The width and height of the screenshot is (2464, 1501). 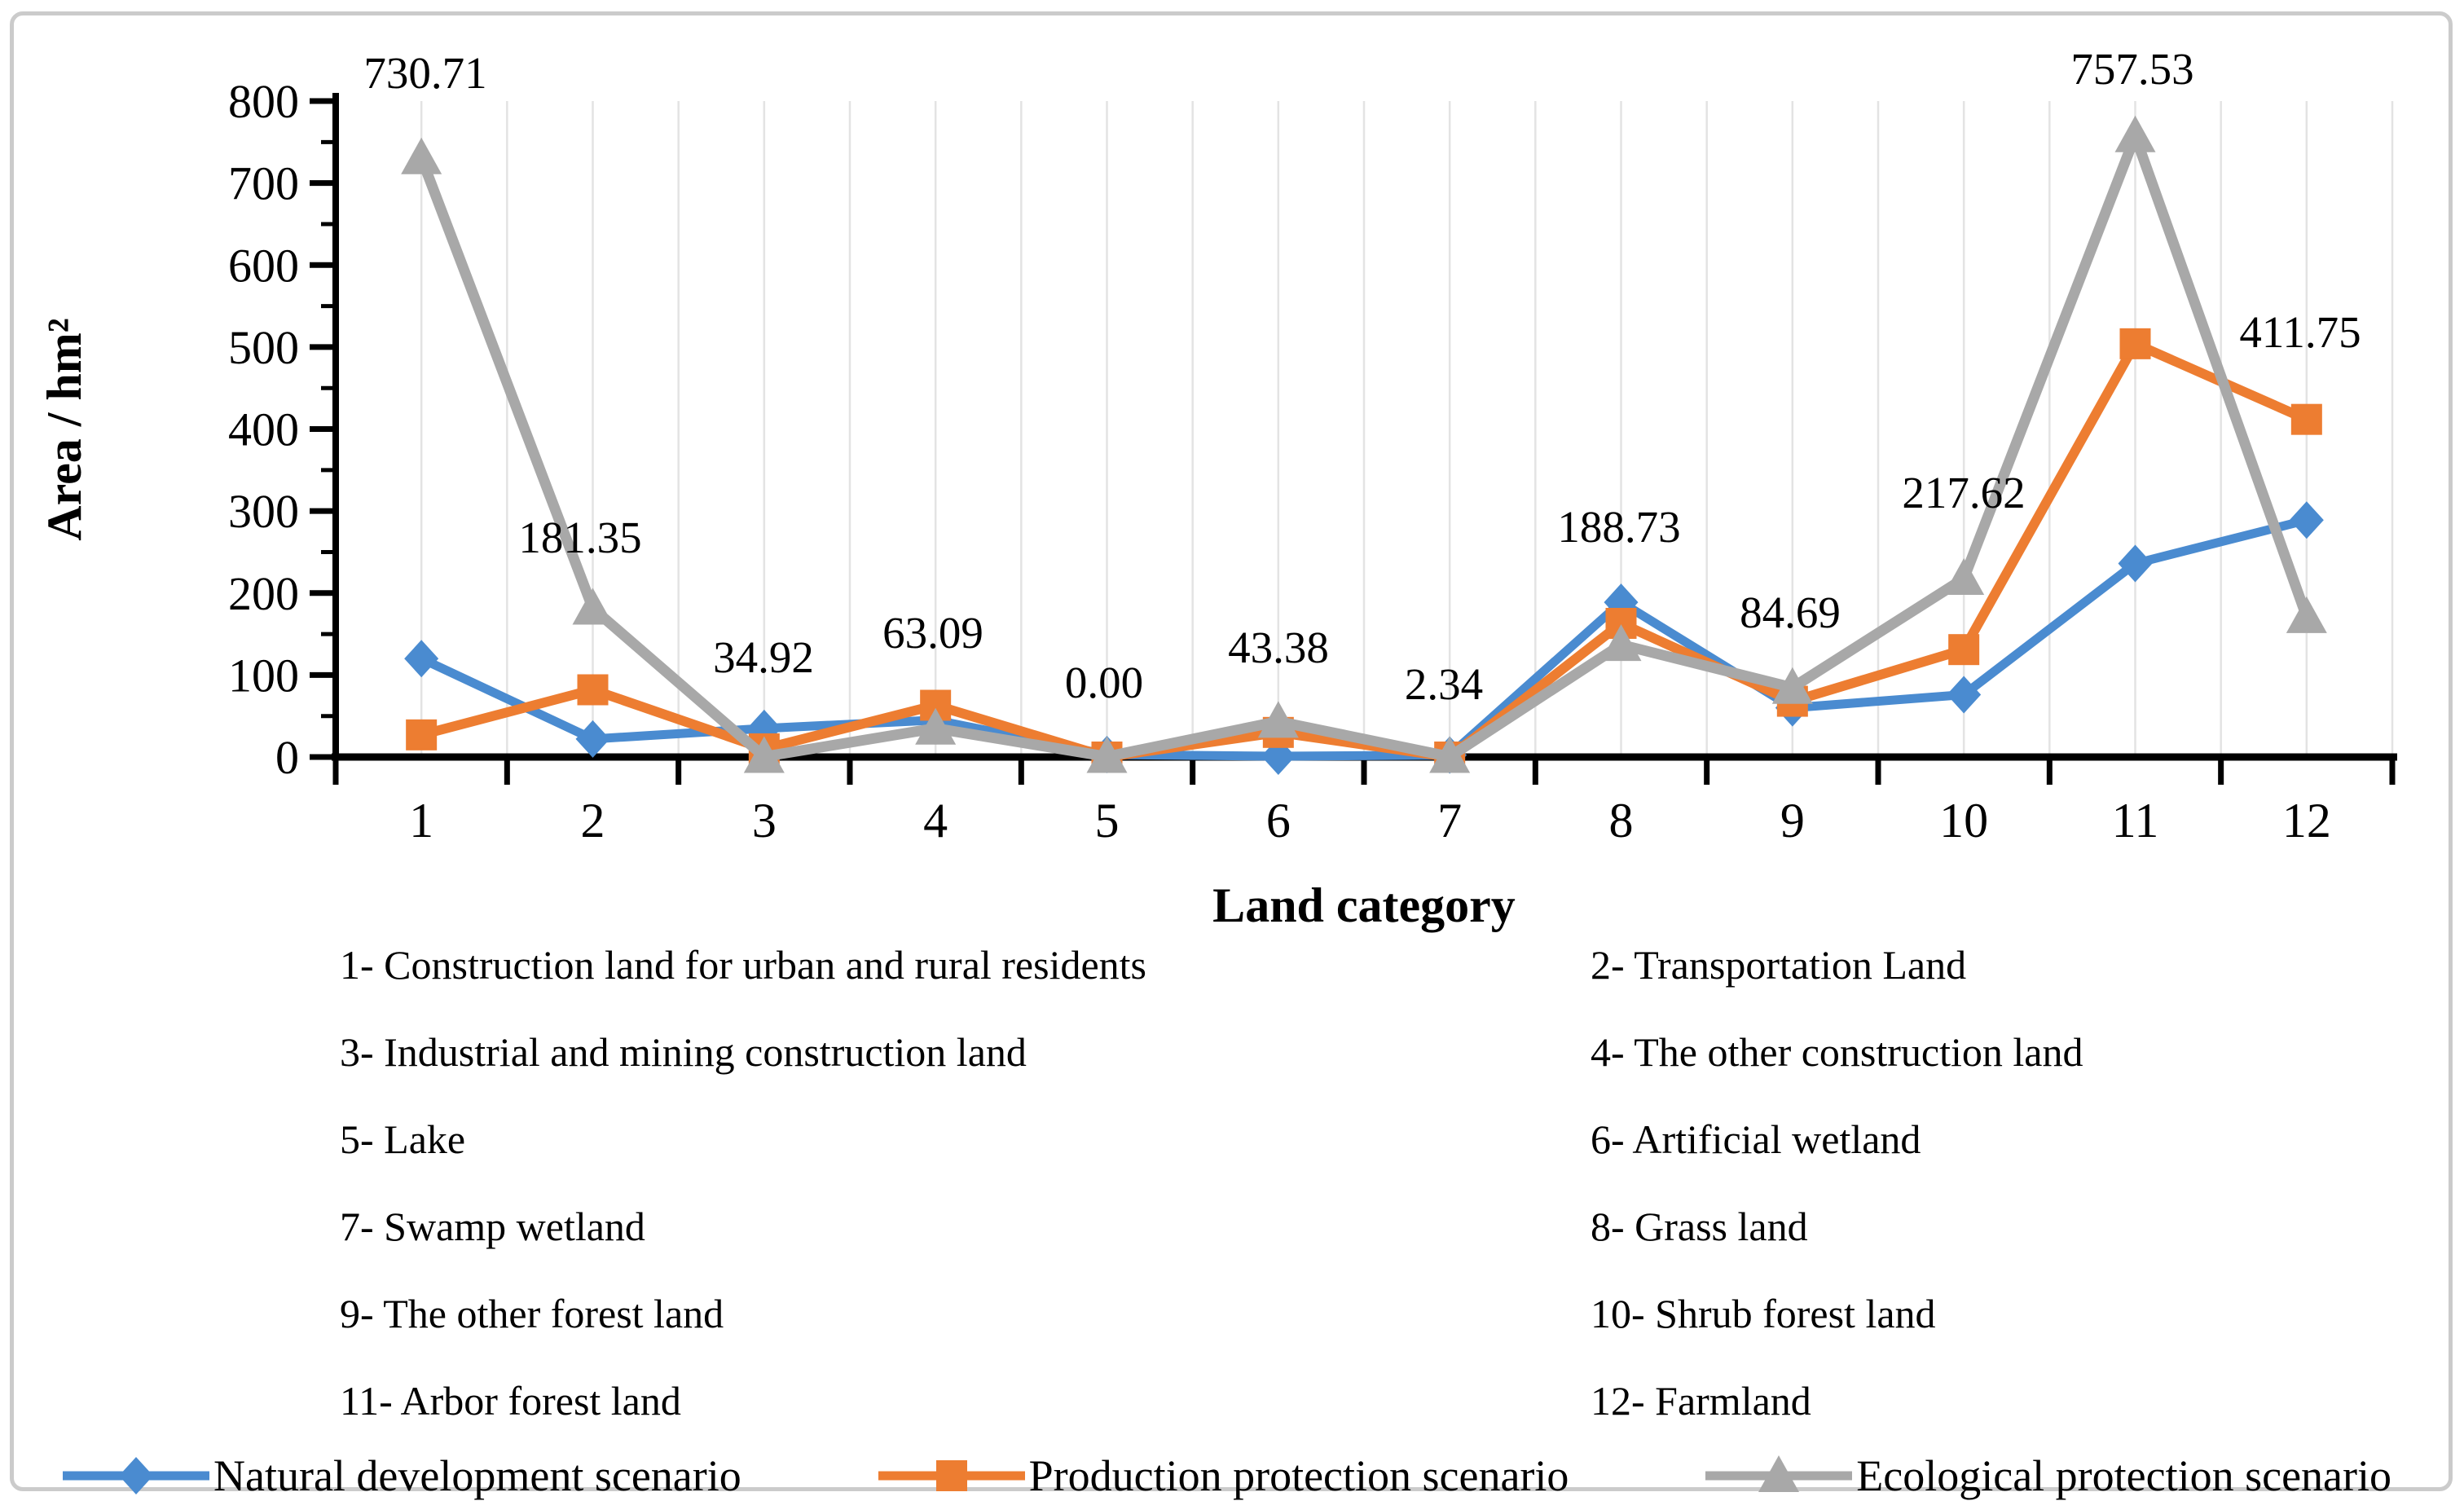 I want to click on legend-item-ecological-protection: Ecological protection scenario, so click(x=2046, y=1475).